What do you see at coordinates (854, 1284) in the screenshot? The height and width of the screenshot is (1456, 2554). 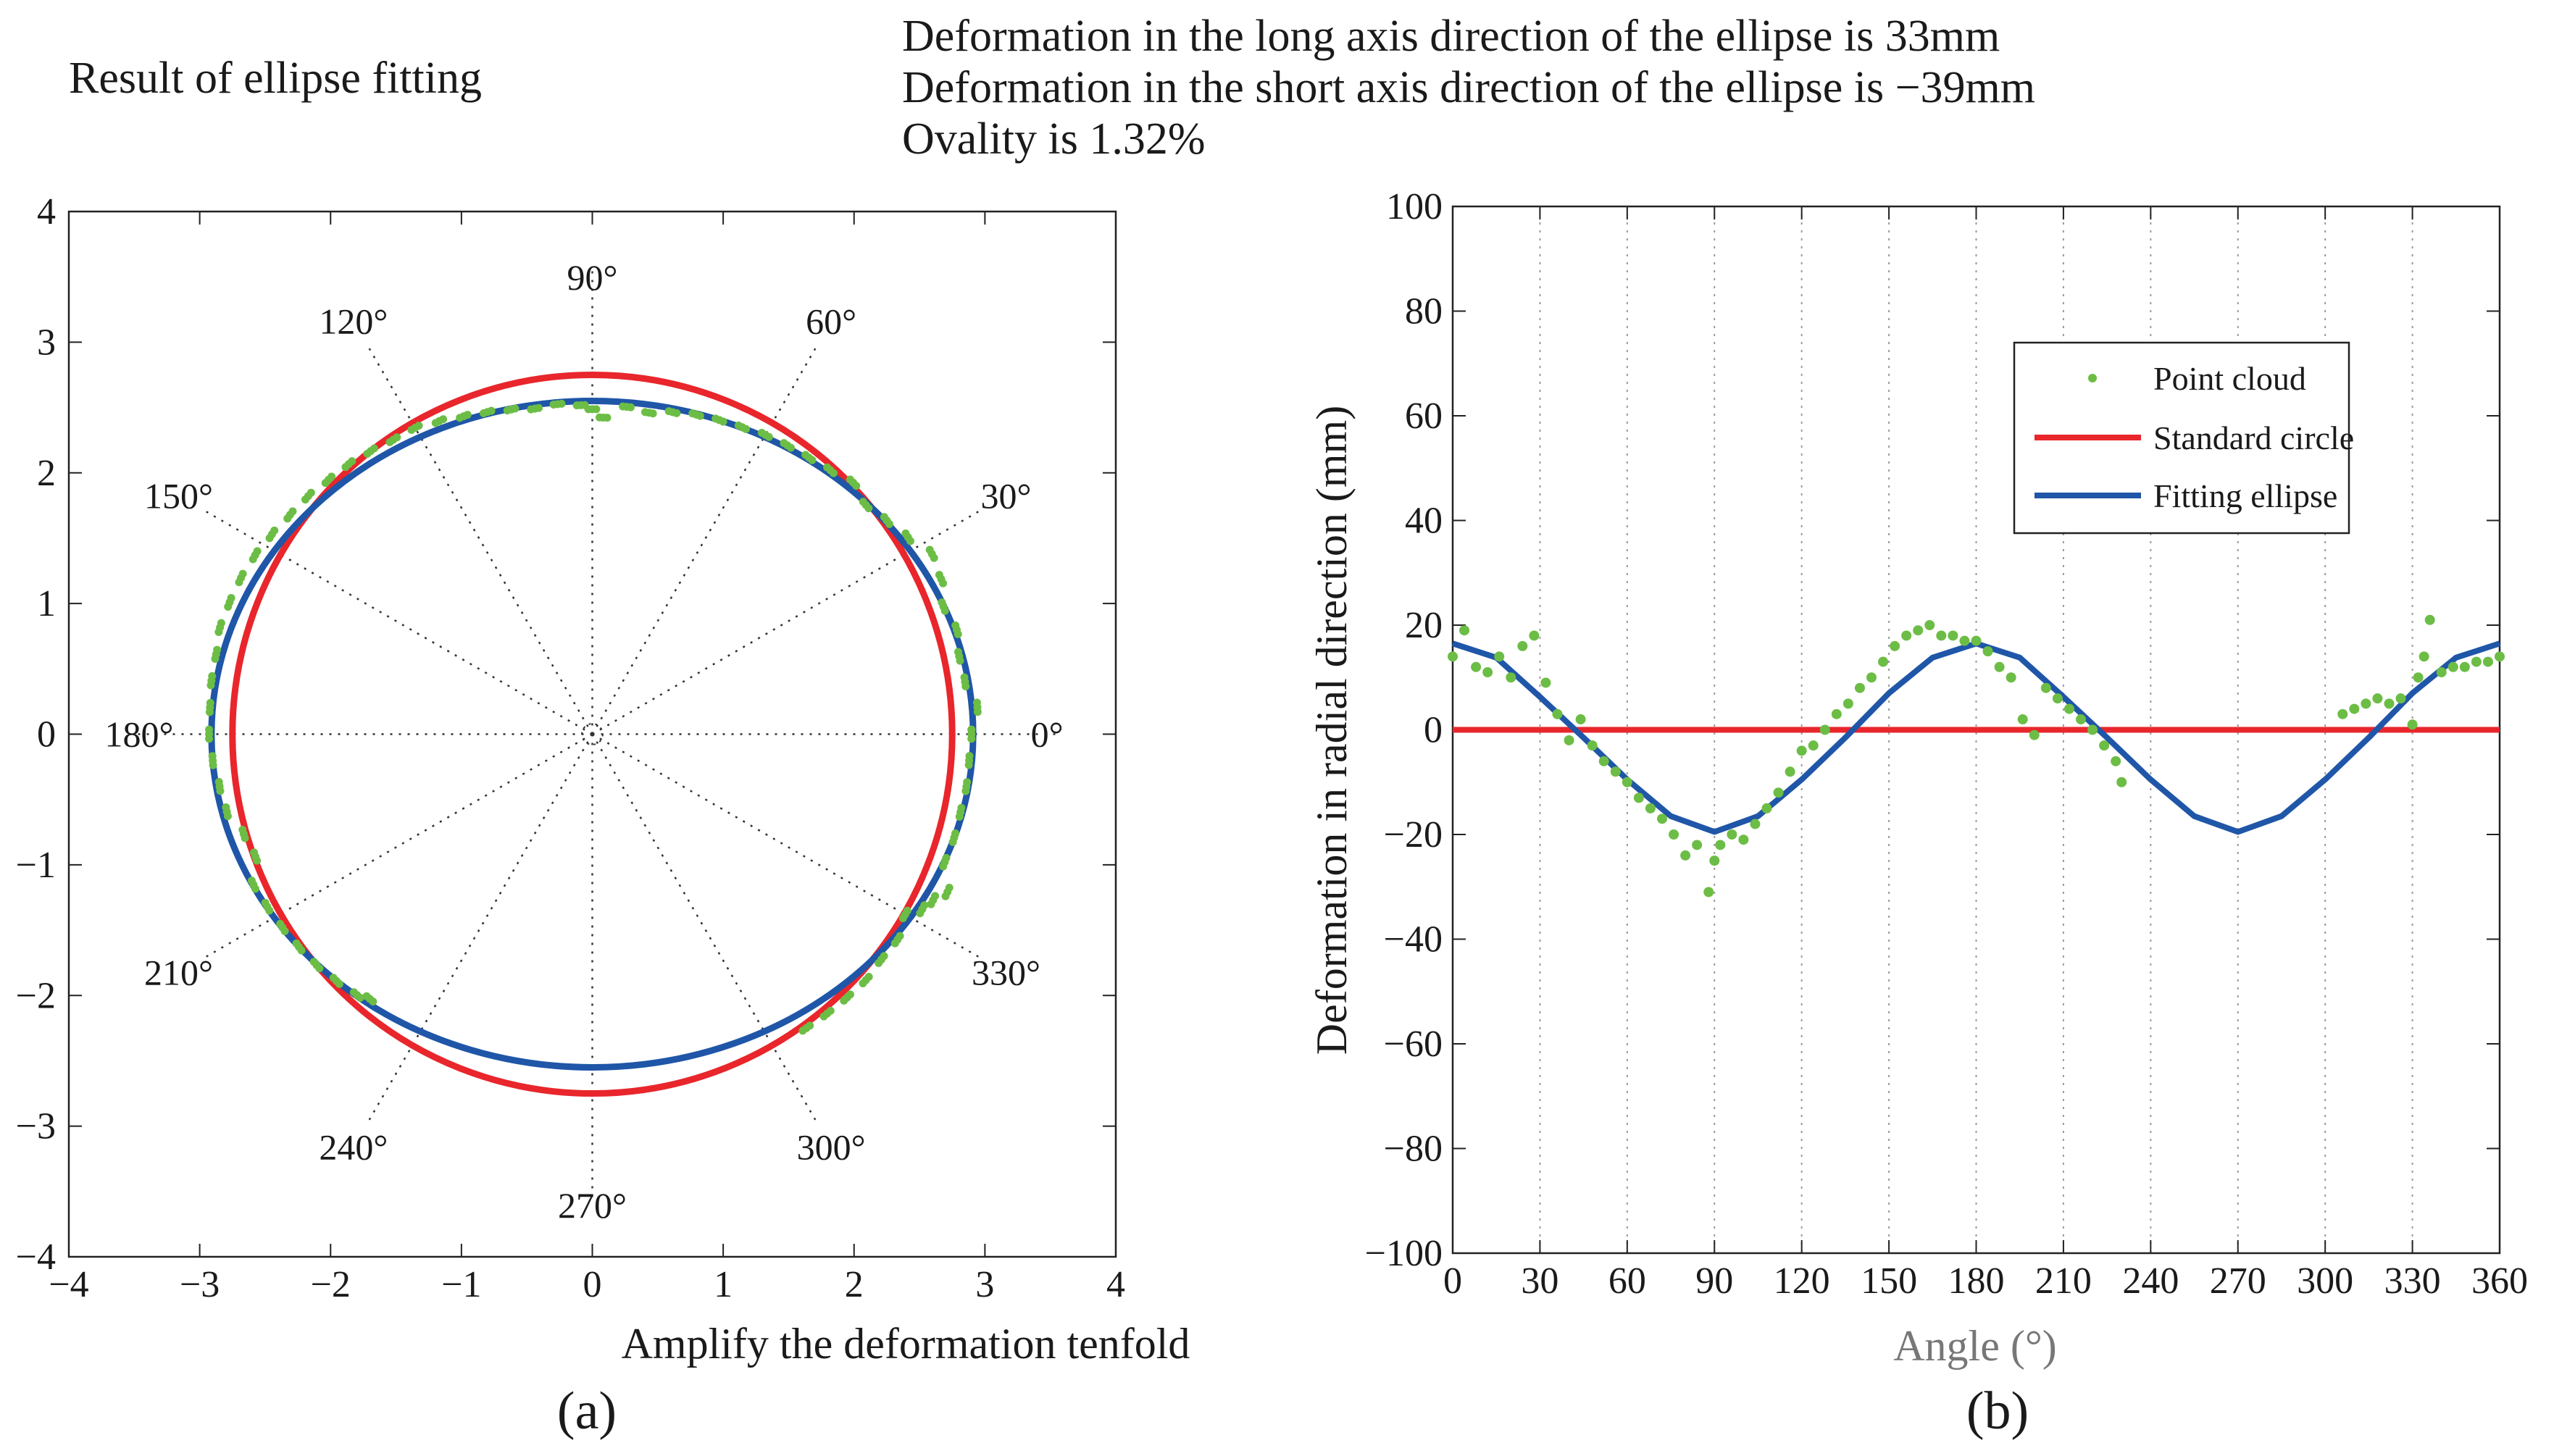 I see `plot-a-xtick-label: 2` at bounding box center [854, 1284].